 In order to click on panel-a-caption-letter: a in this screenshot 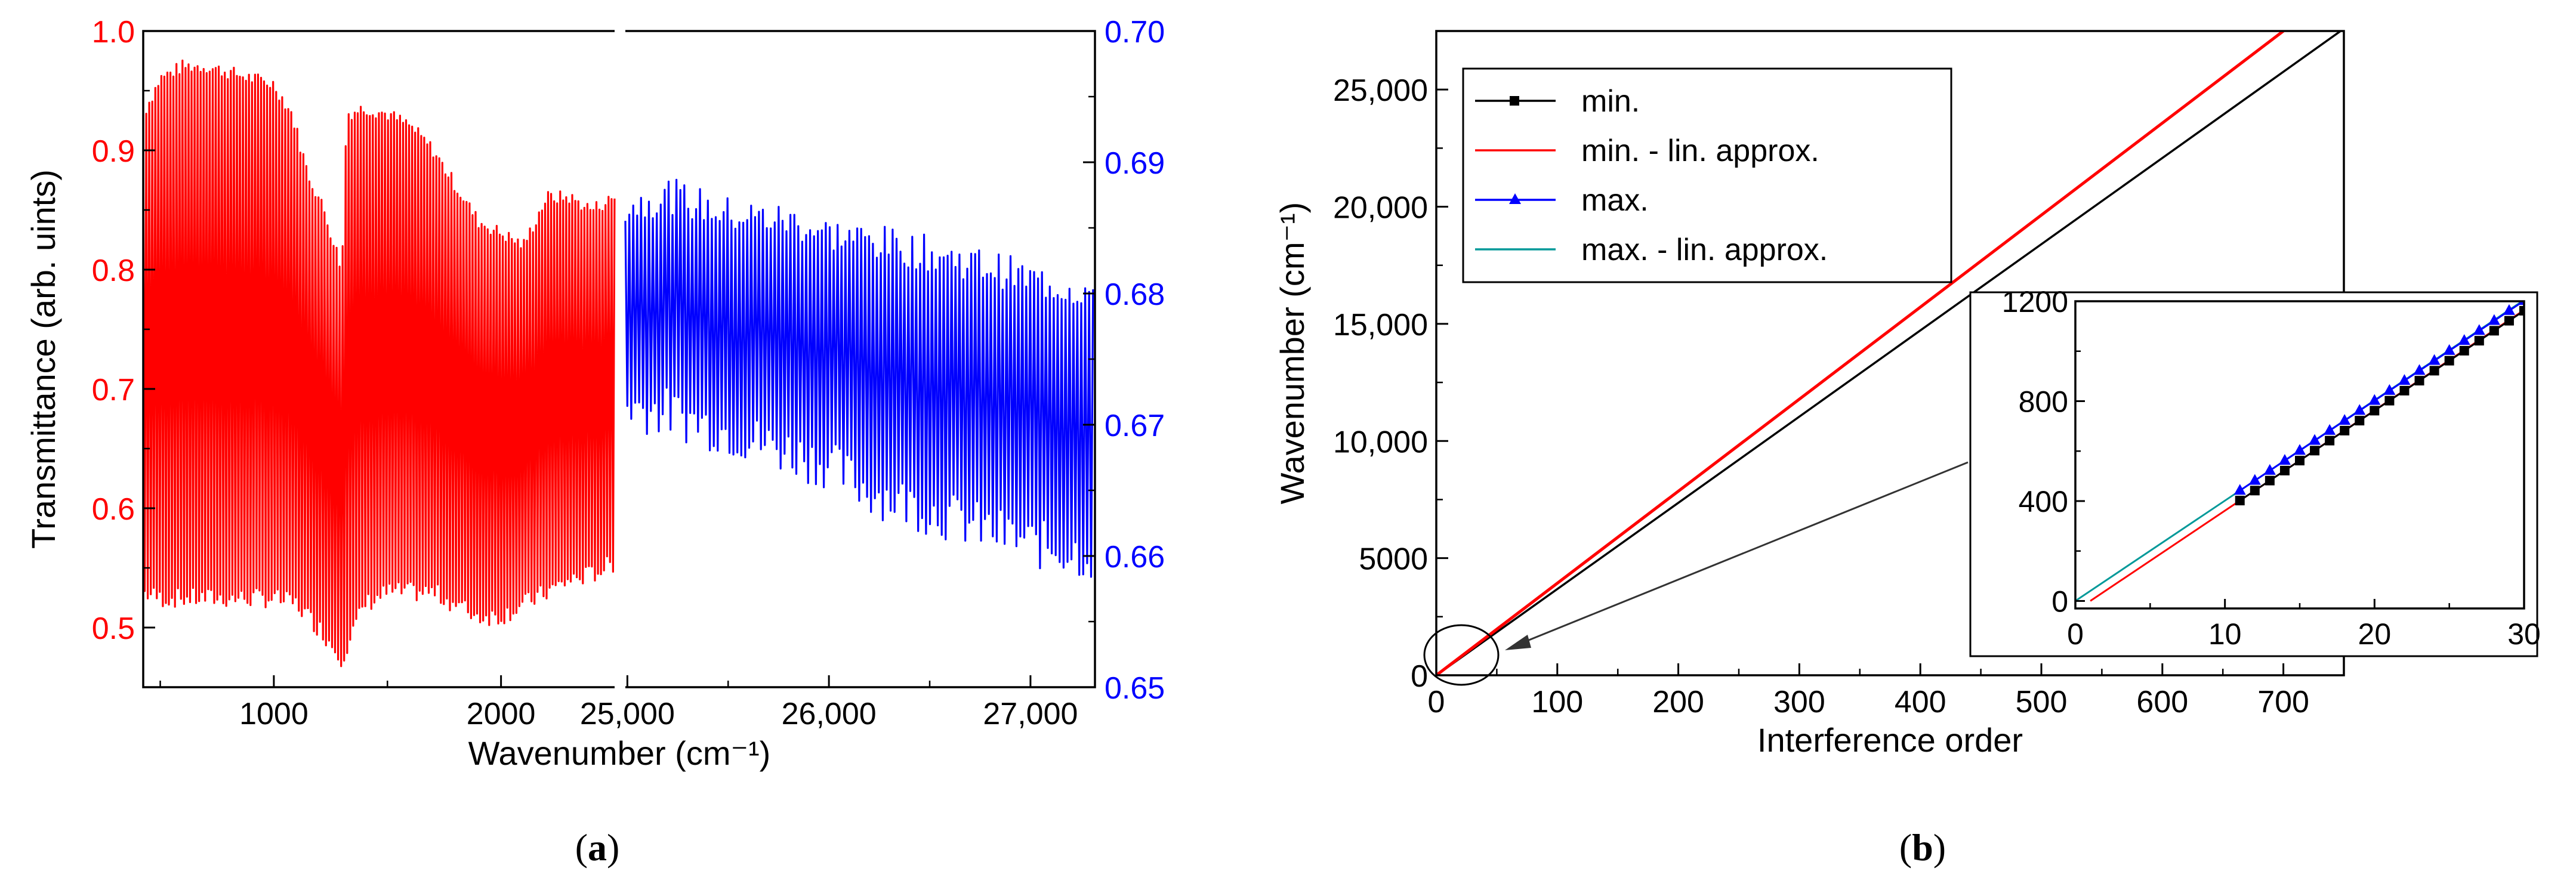, I will do `click(597, 847)`.